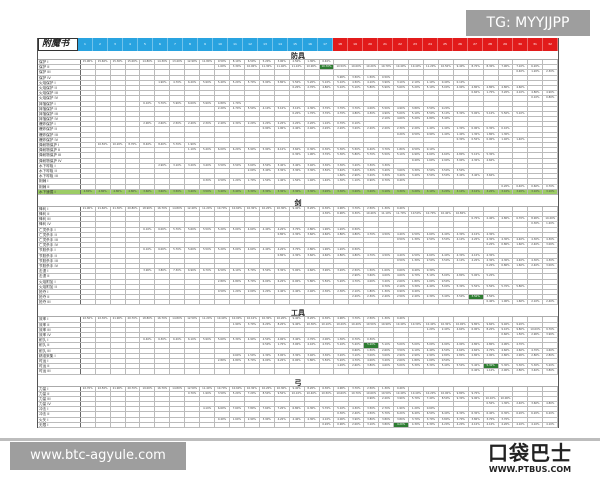 The image size is (600, 480). I want to click on table-cell: 3.60%, so click(372, 276).